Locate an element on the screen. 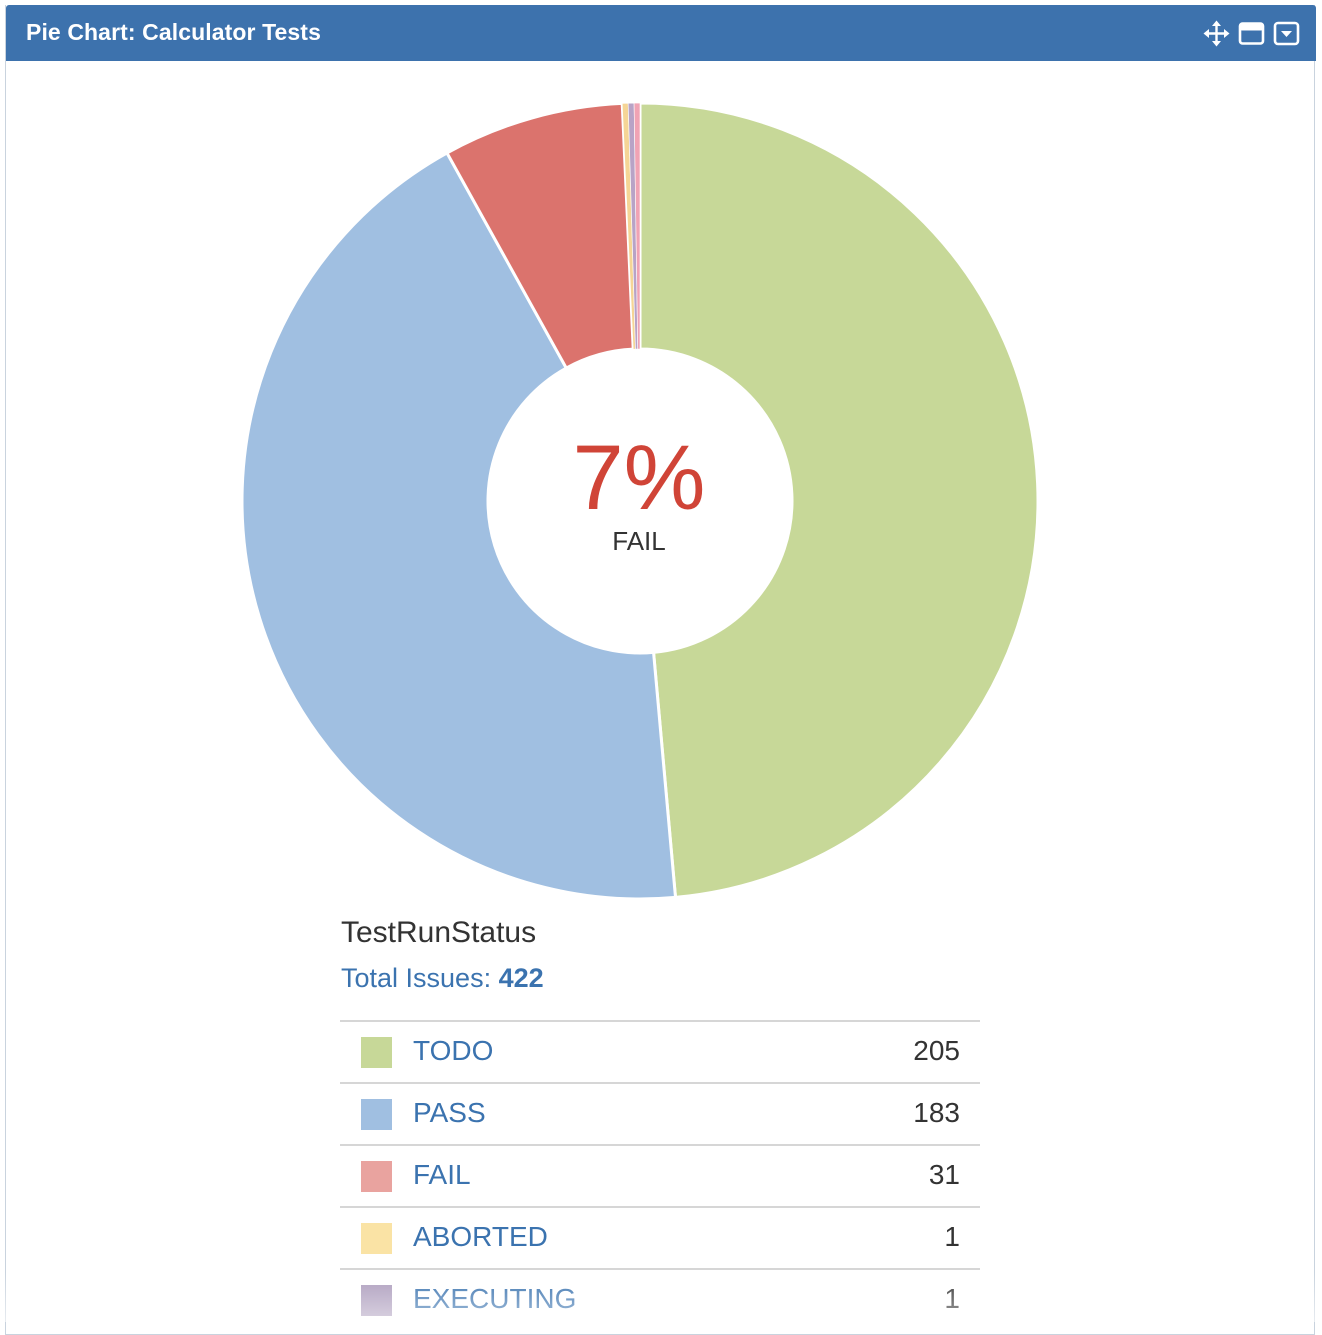 The width and height of the screenshot is (1322, 1335). legend-row-fail: FAIL 31 is located at coordinates (660, 1175).